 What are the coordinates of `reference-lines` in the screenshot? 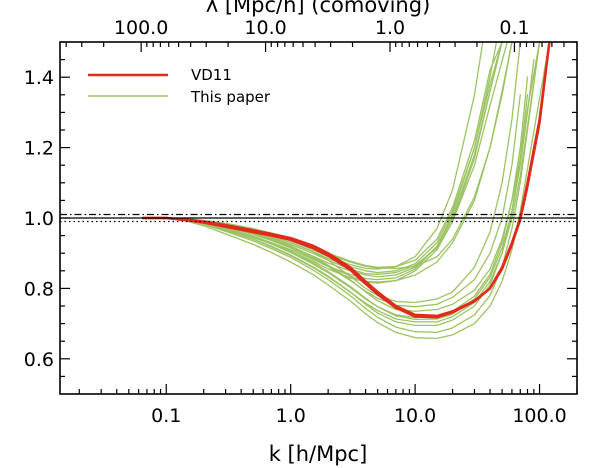 It's located at (318, 218).